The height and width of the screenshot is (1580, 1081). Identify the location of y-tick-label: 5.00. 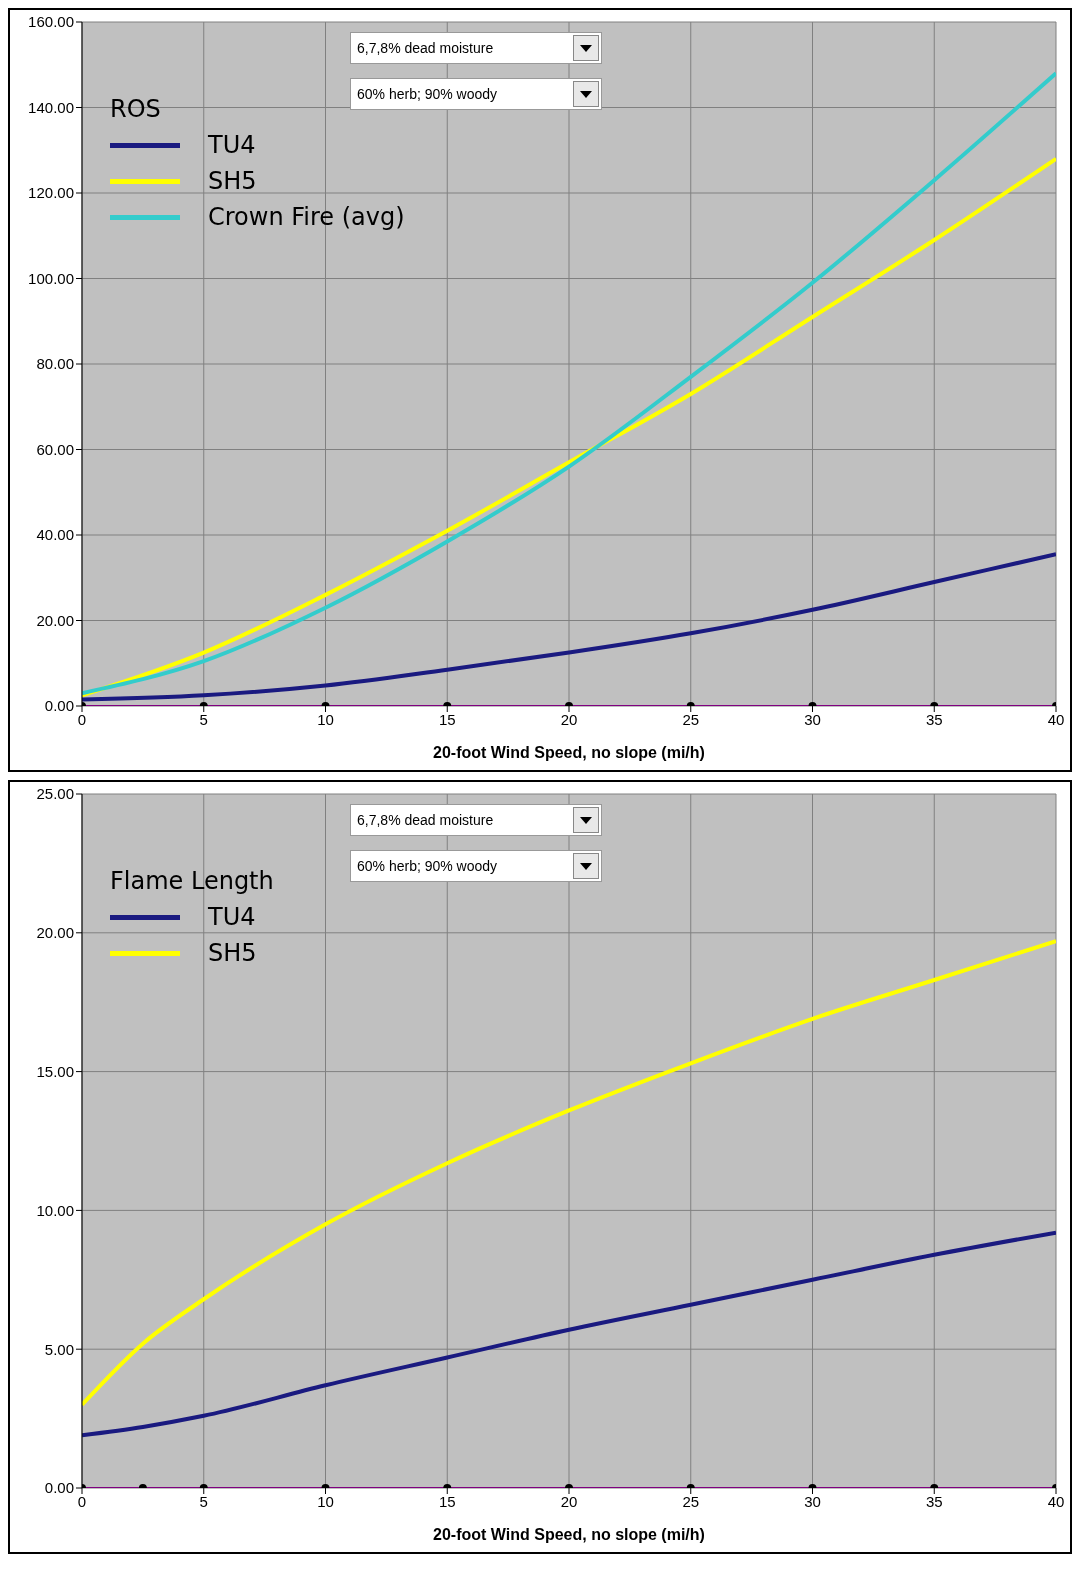
(59, 1349).